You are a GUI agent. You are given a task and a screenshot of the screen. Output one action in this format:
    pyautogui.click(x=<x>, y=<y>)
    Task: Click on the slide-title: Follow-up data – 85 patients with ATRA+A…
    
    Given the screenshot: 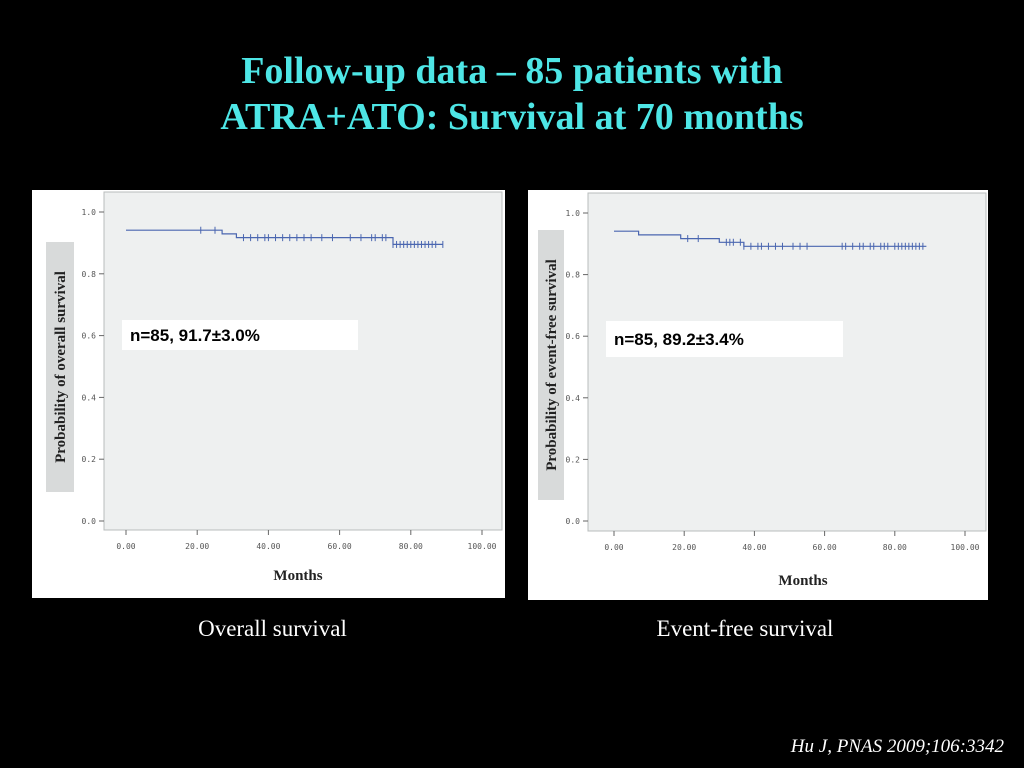 What is the action you would take?
    pyautogui.click(x=512, y=94)
    